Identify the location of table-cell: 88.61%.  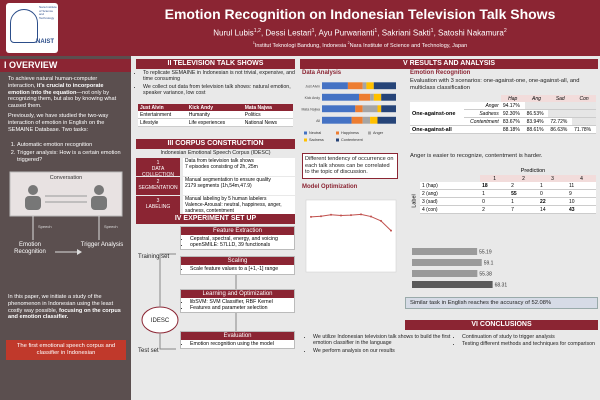
(535, 129).